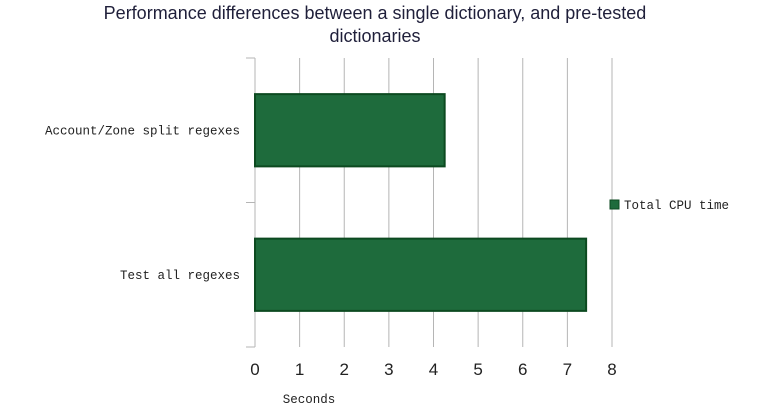  What do you see at coordinates (388, 369) in the screenshot?
I see `x-tick-label-3: 3` at bounding box center [388, 369].